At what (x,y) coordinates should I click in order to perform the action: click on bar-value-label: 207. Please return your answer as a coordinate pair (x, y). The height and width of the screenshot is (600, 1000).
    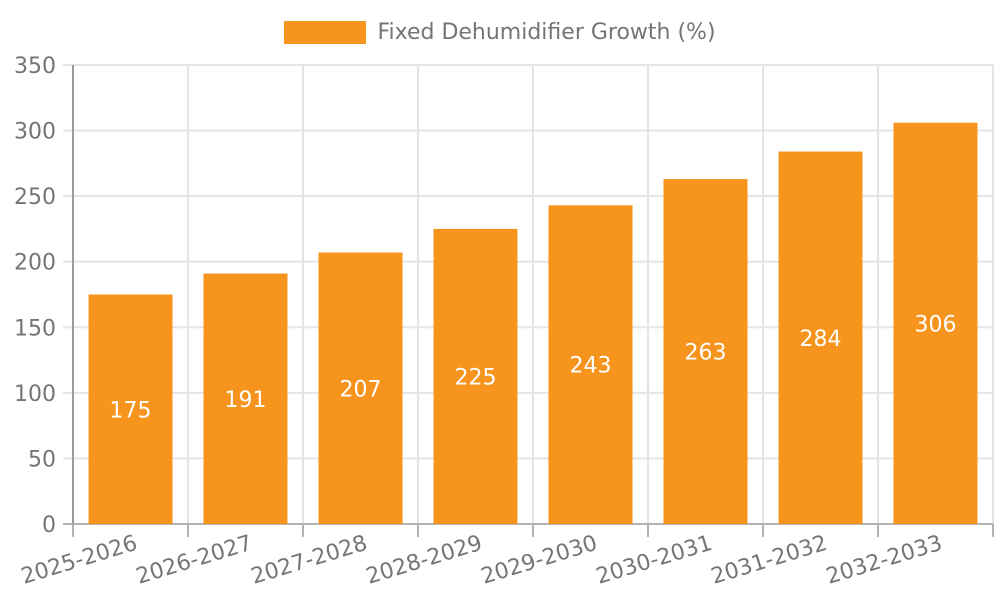
    Looking at the image, I should click on (361, 389).